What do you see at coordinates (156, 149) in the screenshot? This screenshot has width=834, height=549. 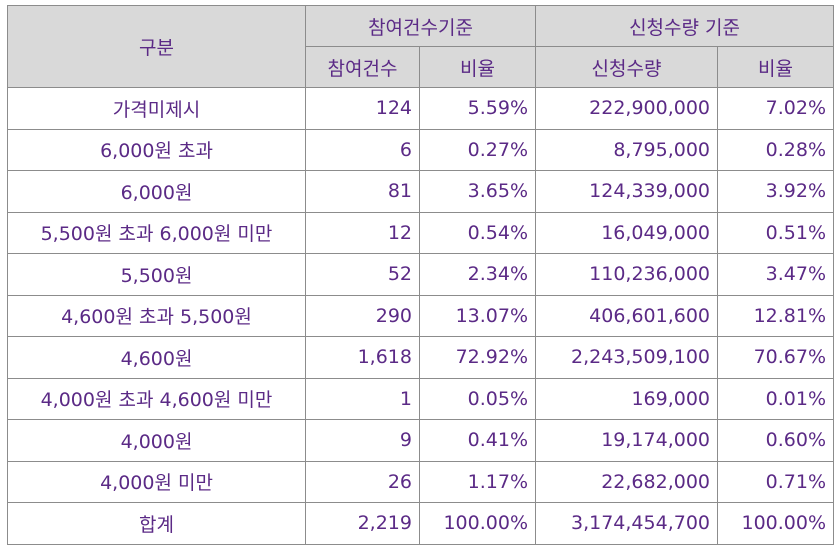 I see `row-label-cell: 6,000원 초과` at bounding box center [156, 149].